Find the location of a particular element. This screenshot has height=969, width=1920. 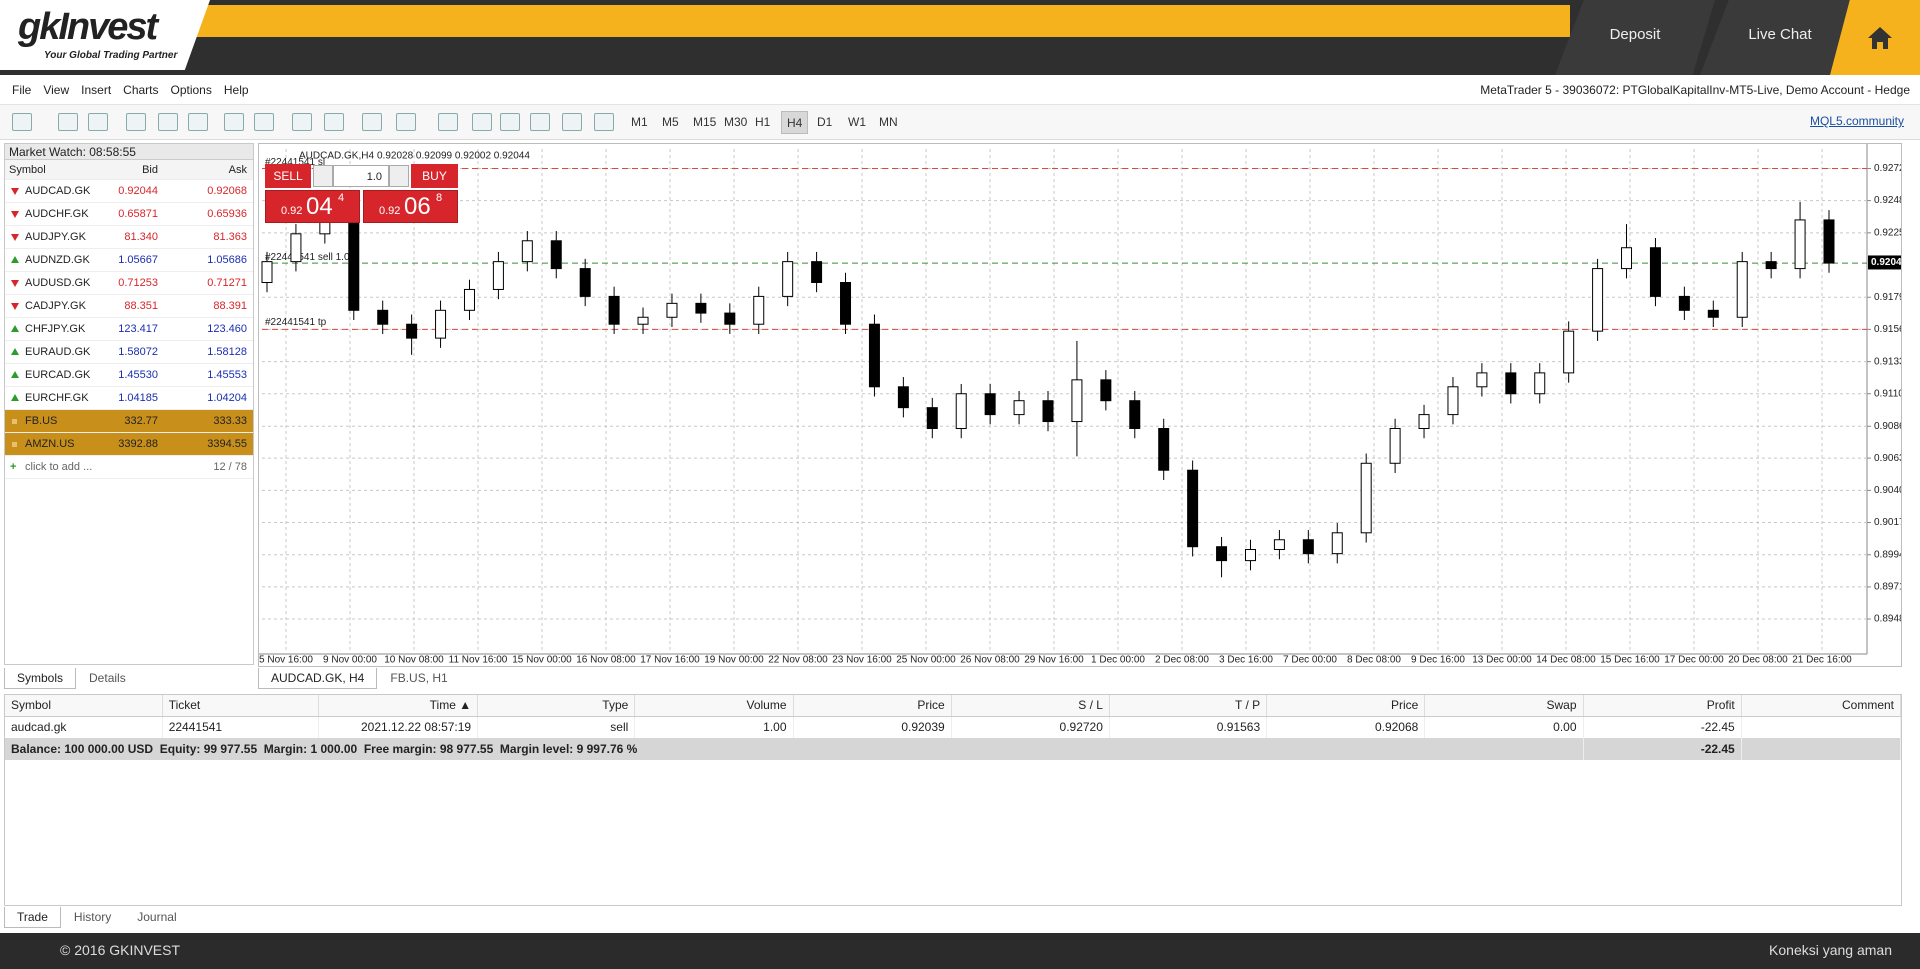

menu-item: Insert is located at coordinates (96, 90).